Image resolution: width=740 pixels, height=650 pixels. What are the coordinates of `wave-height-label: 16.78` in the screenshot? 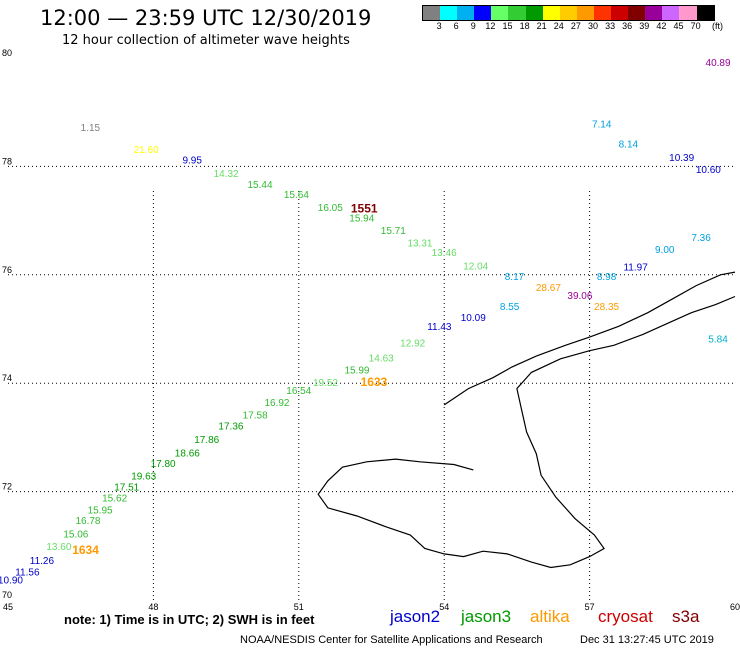 It's located at (87, 521).